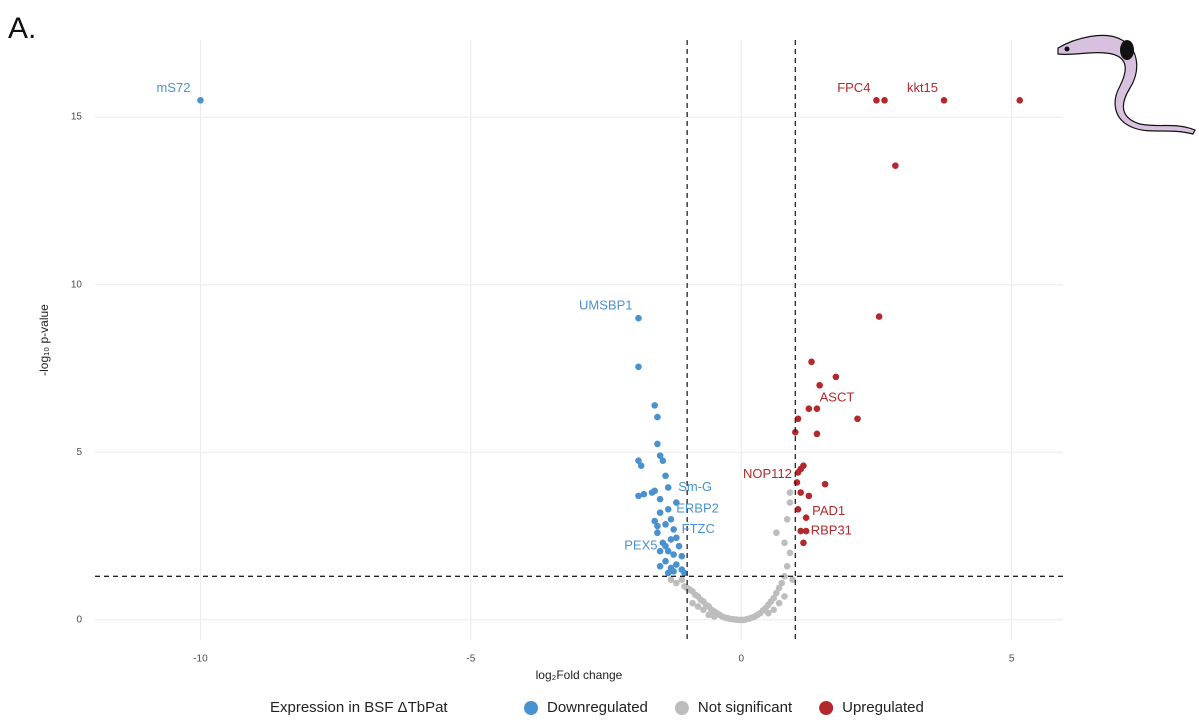 The height and width of the screenshot is (722, 1199). Describe the element at coordinates (695, 486) in the screenshot. I see `point-label: Sm-G` at that location.